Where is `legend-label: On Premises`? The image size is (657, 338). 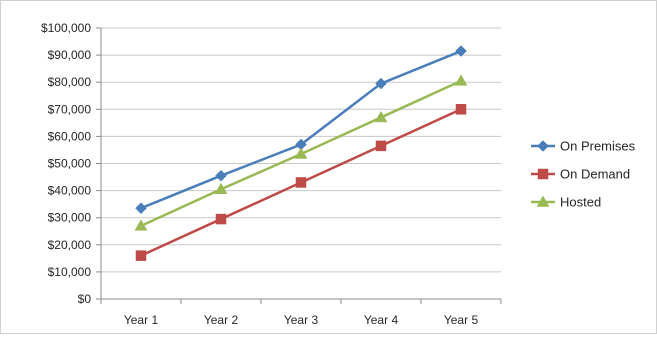
legend-label: On Premises is located at coordinates (598, 146).